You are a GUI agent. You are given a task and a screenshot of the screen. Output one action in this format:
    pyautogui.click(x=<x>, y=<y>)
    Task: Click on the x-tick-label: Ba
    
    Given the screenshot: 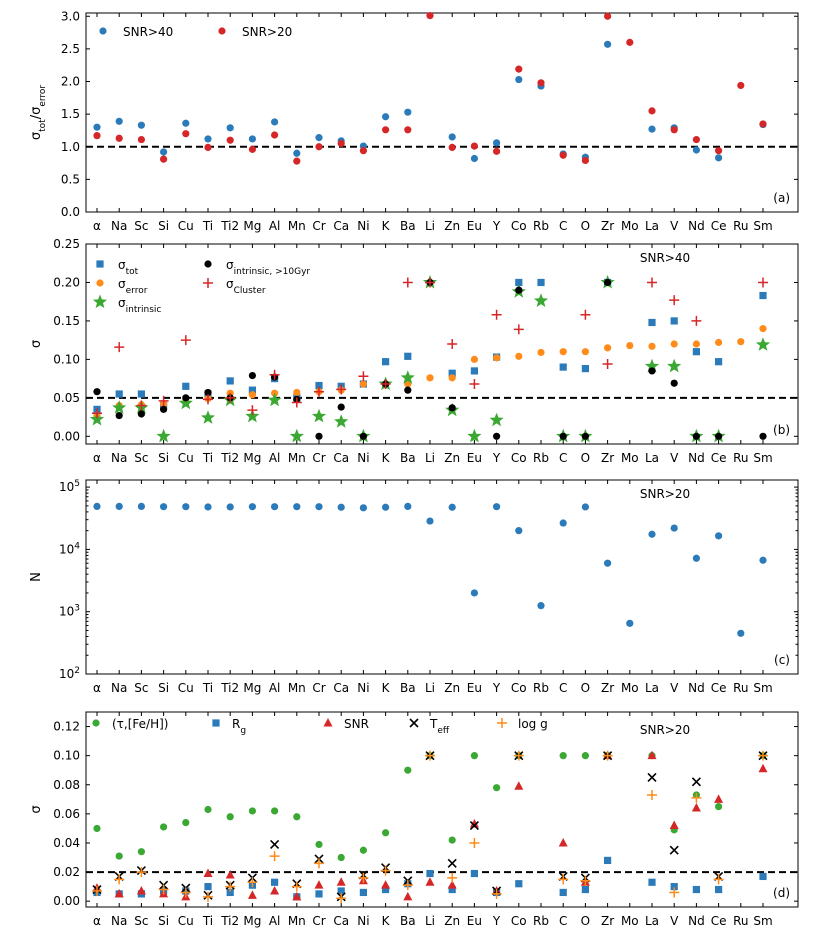 What is the action you would take?
    pyautogui.click(x=408, y=226)
    